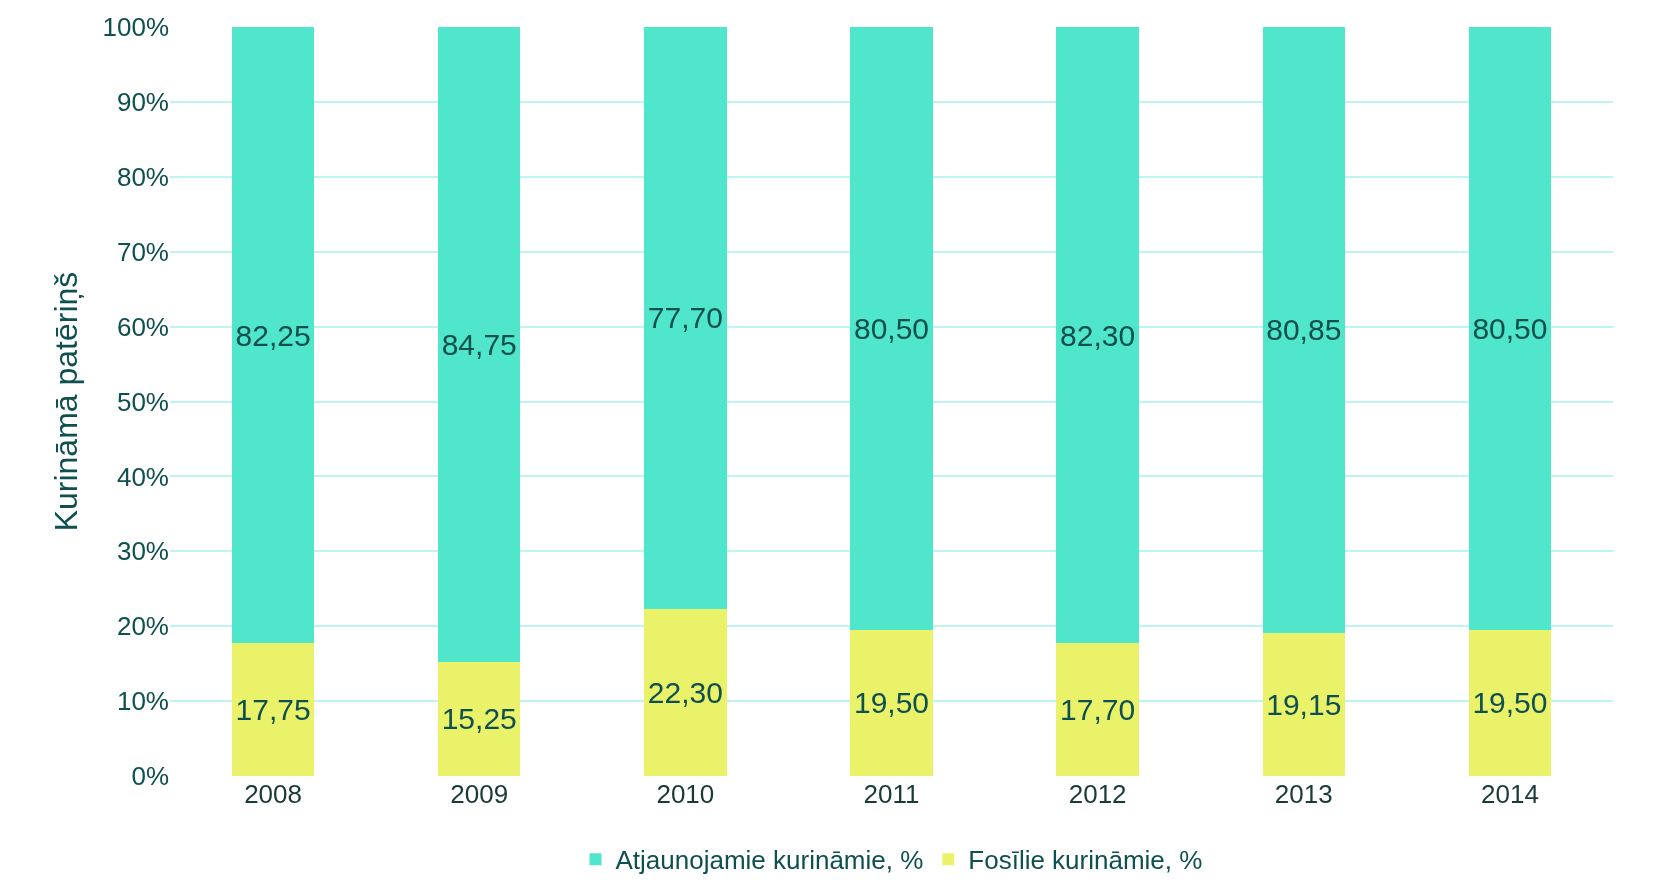 This screenshot has height=895, width=1653. I want to click on y-tick-label: 40%, so click(142, 476).